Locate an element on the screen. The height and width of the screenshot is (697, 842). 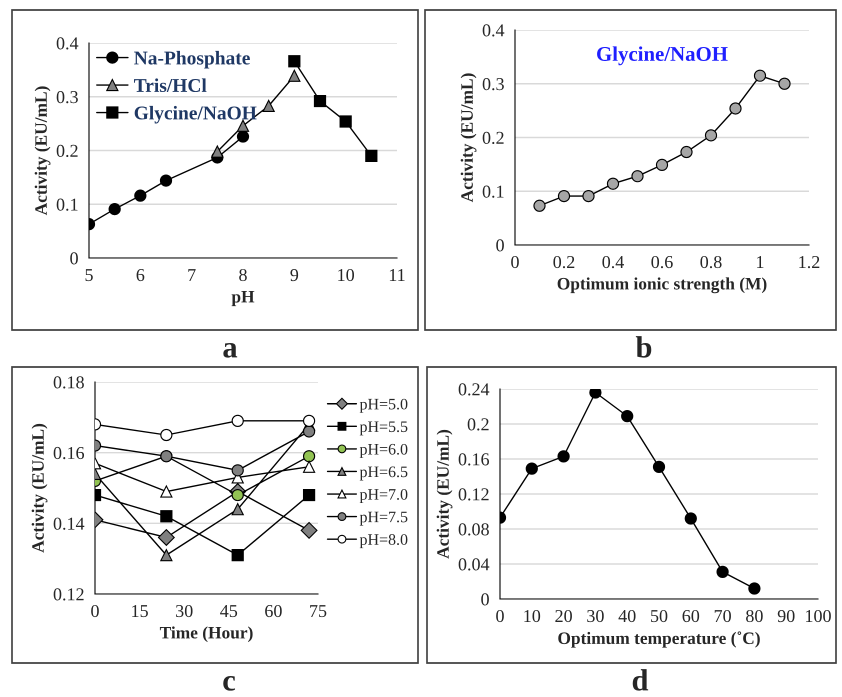
x-tick-label: 75 is located at coordinates (318, 611).